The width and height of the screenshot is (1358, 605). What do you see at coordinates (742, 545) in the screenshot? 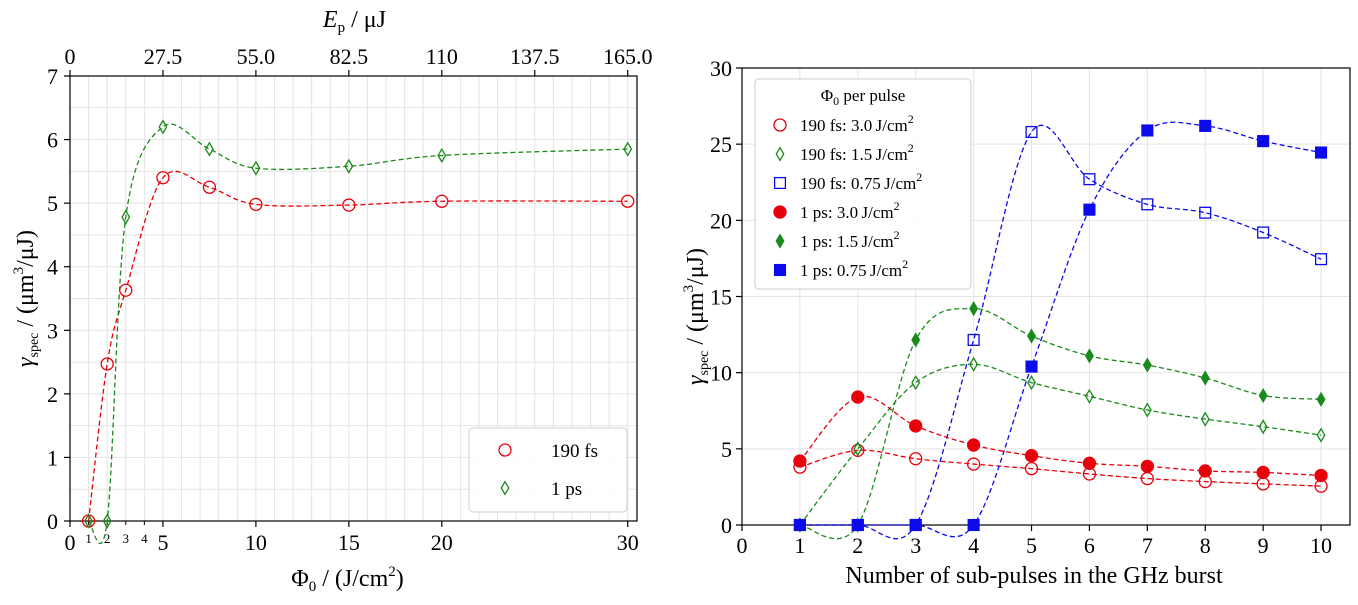
I see `x-tick-label: 0` at bounding box center [742, 545].